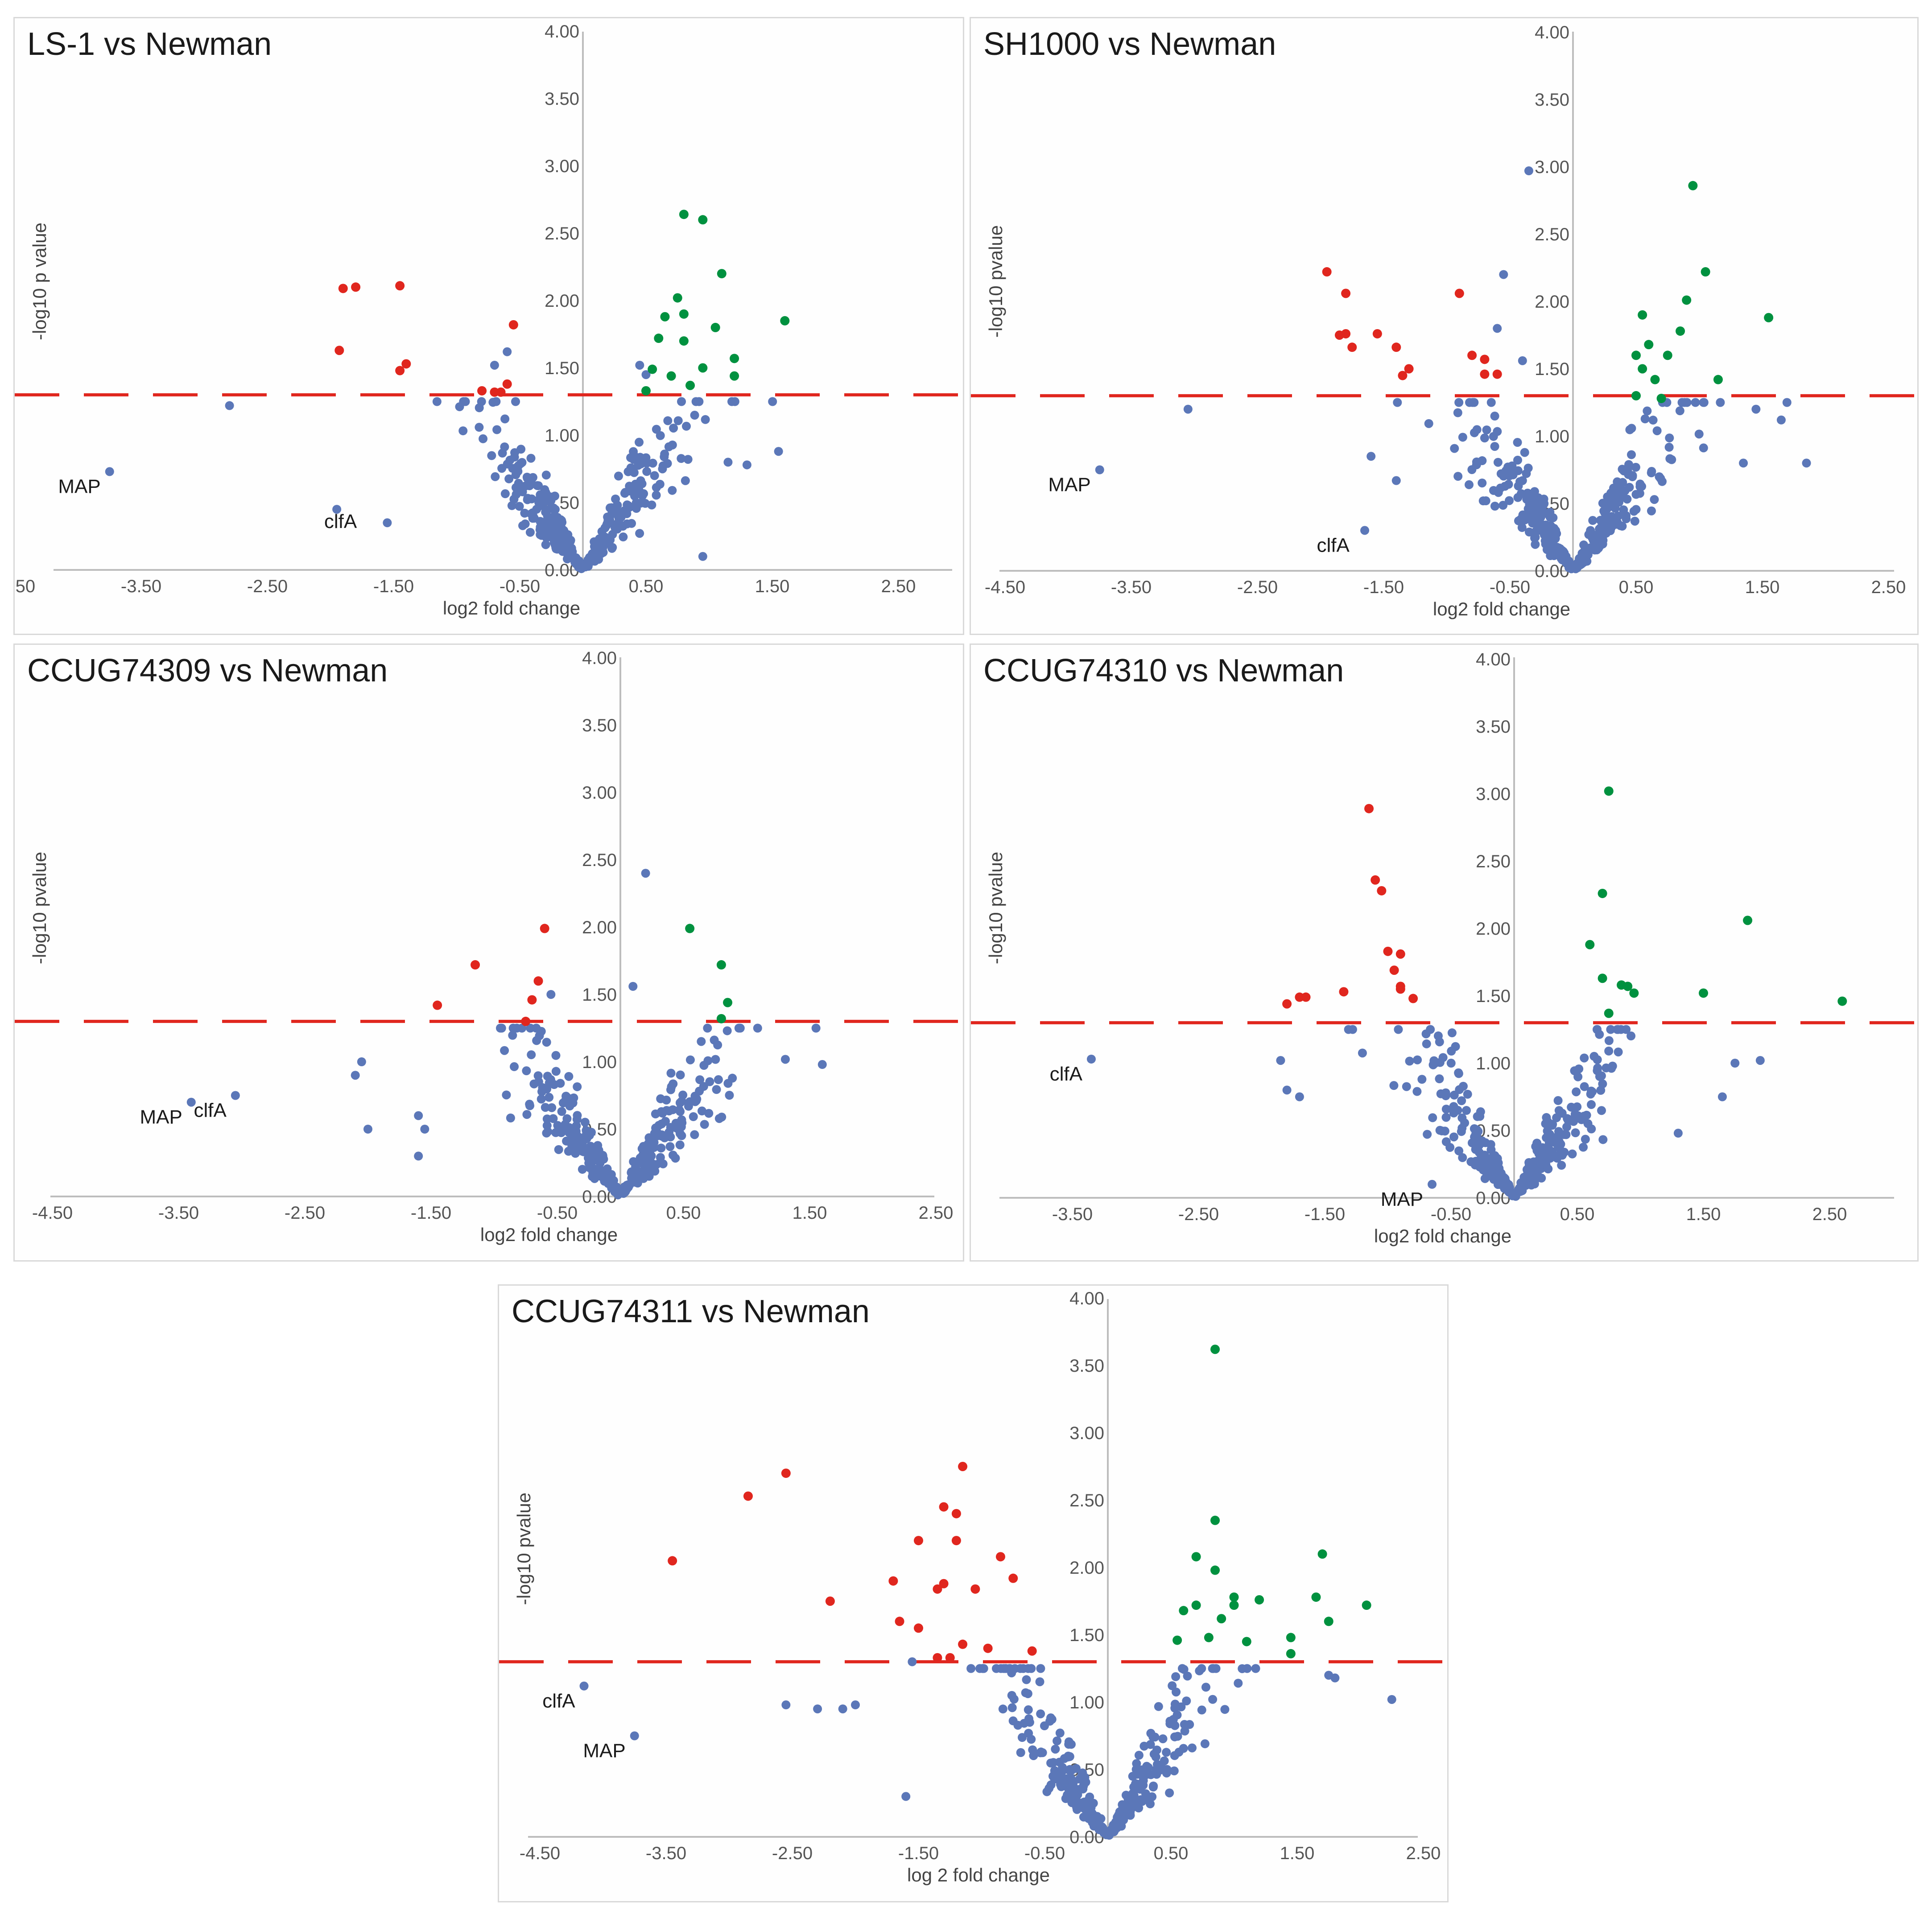 The width and height of the screenshot is (1932, 1914). I want to click on y-tick-label: 3.50, so click(562, 99).